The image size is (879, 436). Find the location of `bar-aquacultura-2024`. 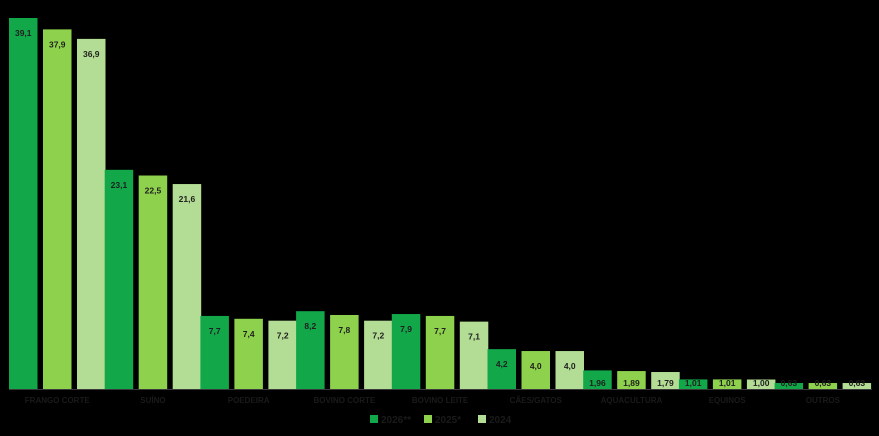

bar-aquacultura-2024 is located at coordinates (665, 380).